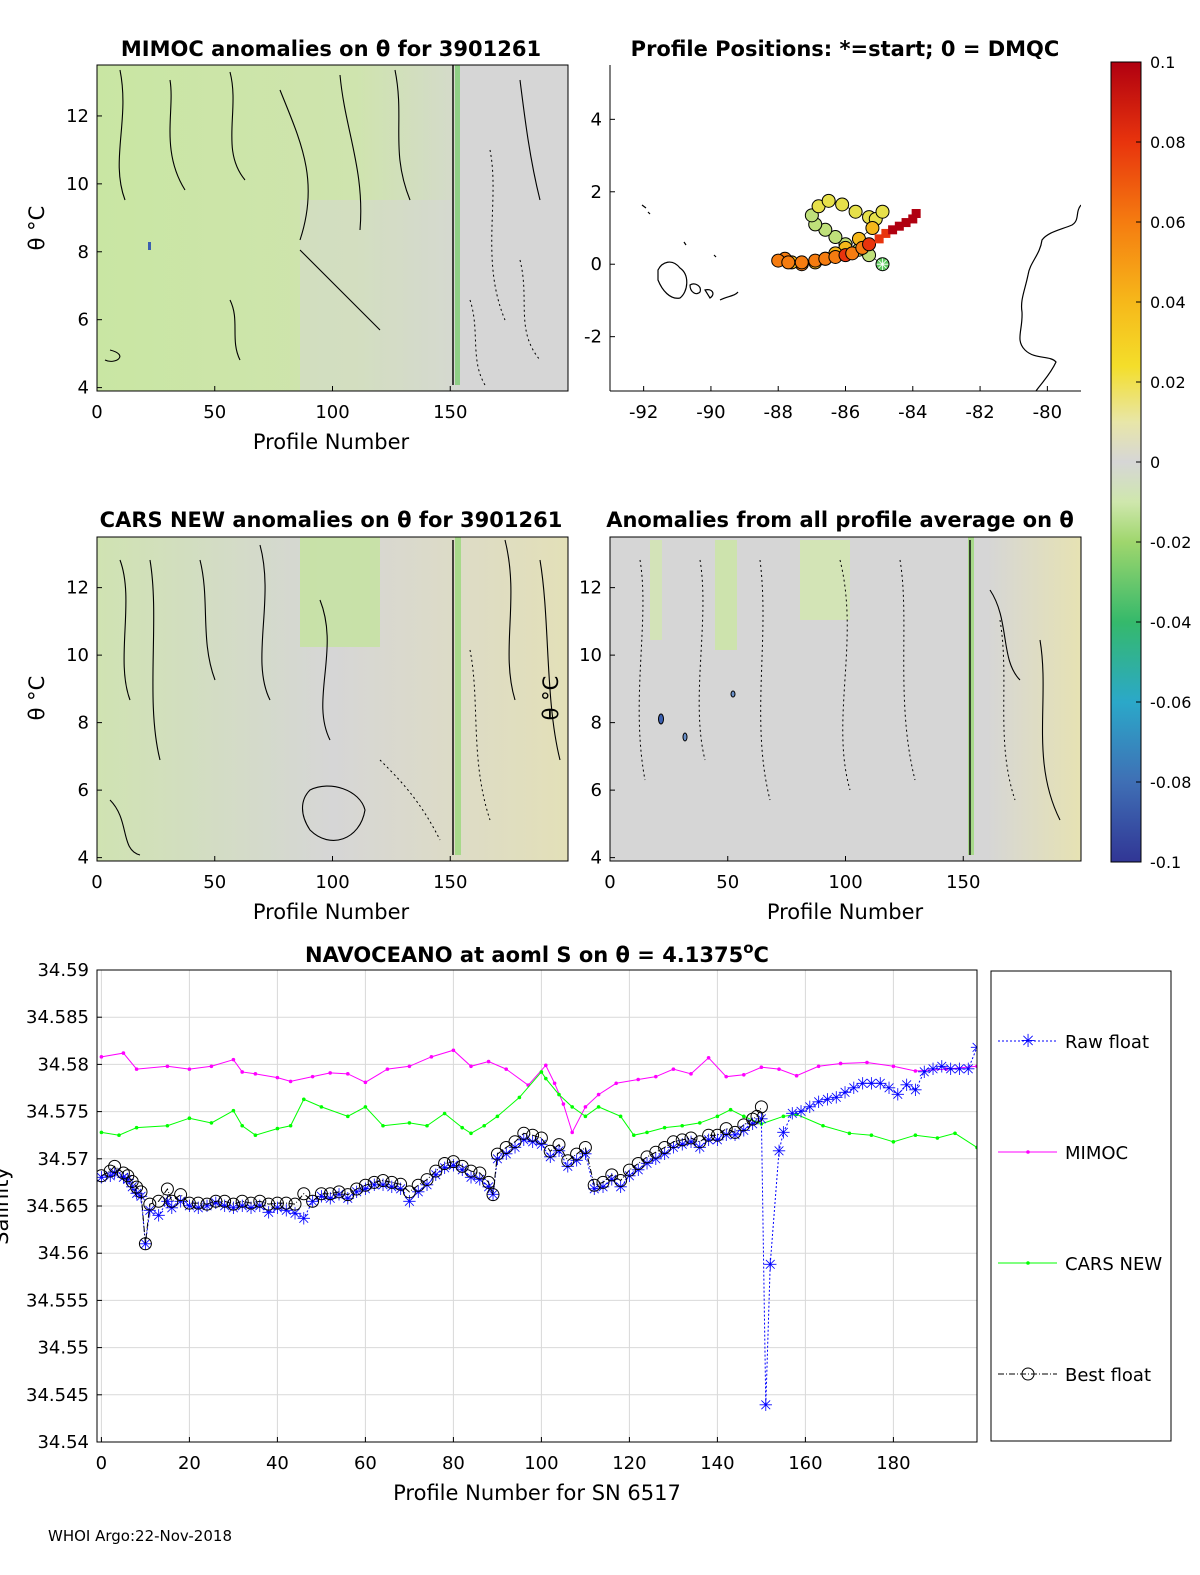 The height and width of the screenshot is (1575, 1200). Describe the element at coordinates (57, 1395) in the screenshot. I see `salinity-ytick-label: 34.545` at that location.